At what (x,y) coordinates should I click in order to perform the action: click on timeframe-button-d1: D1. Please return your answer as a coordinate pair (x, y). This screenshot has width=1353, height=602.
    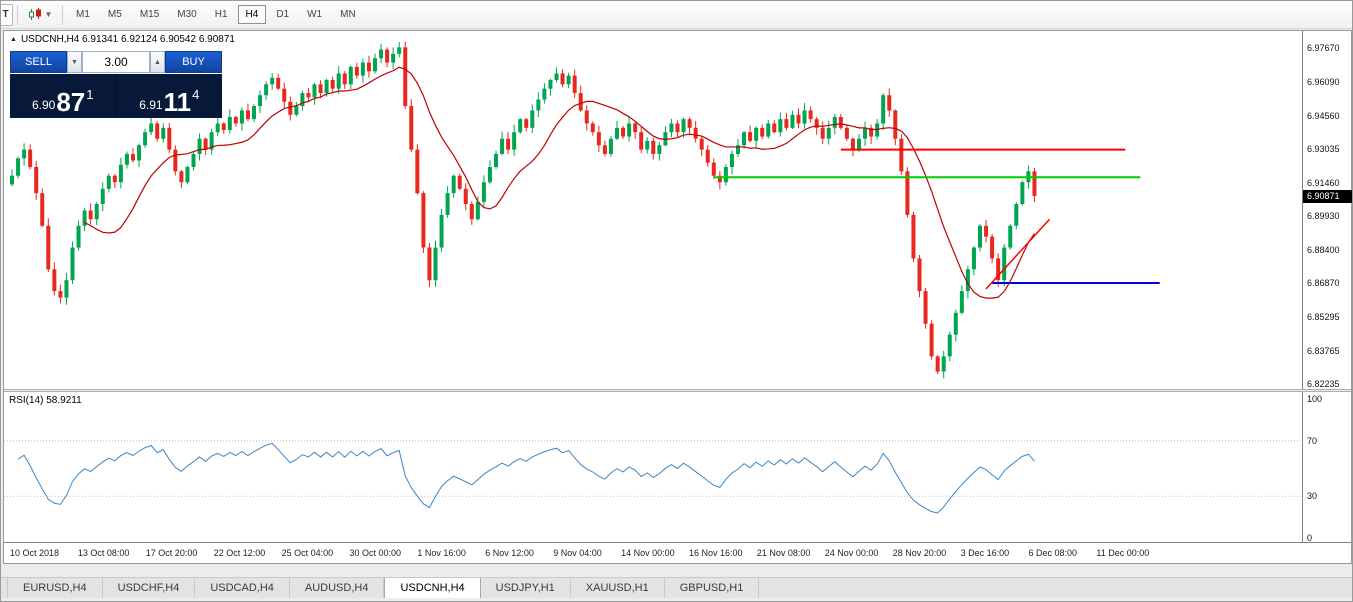
    Looking at the image, I should click on (283, 14).